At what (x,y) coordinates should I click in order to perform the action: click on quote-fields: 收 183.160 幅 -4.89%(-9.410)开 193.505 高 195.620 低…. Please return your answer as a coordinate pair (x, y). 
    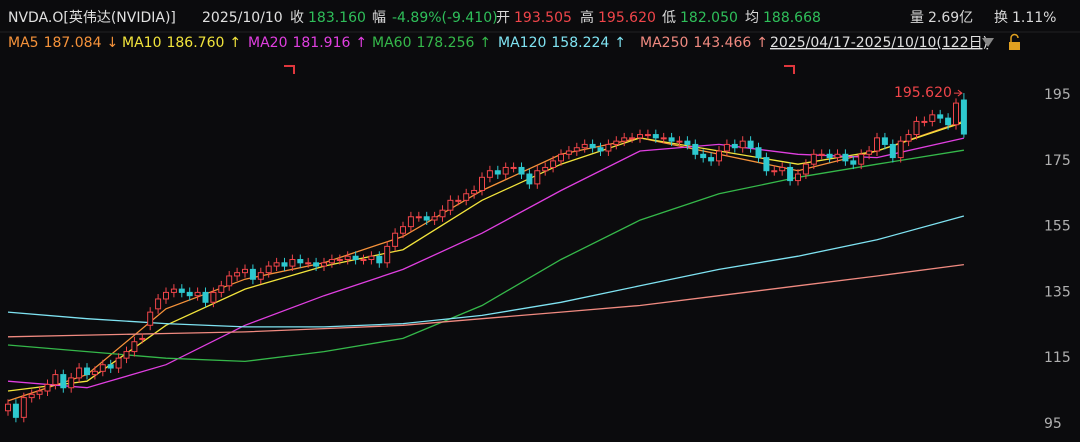
    Looking at the image, I should click on (673, 17).